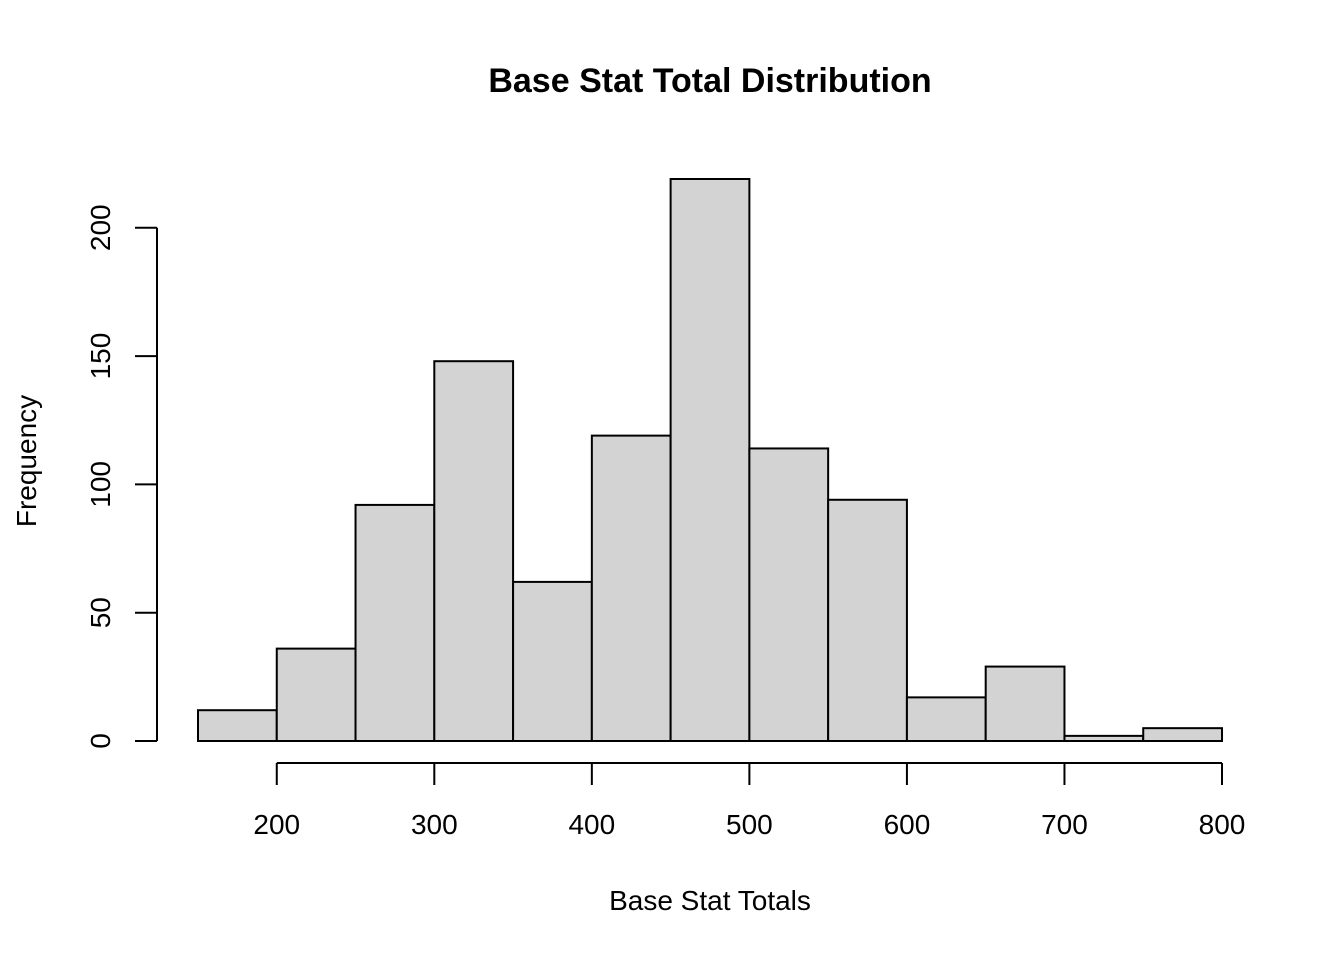 This screenshot has width=1344, height=960. I want to click on x-tick-label: 700, so click(1064, 824).